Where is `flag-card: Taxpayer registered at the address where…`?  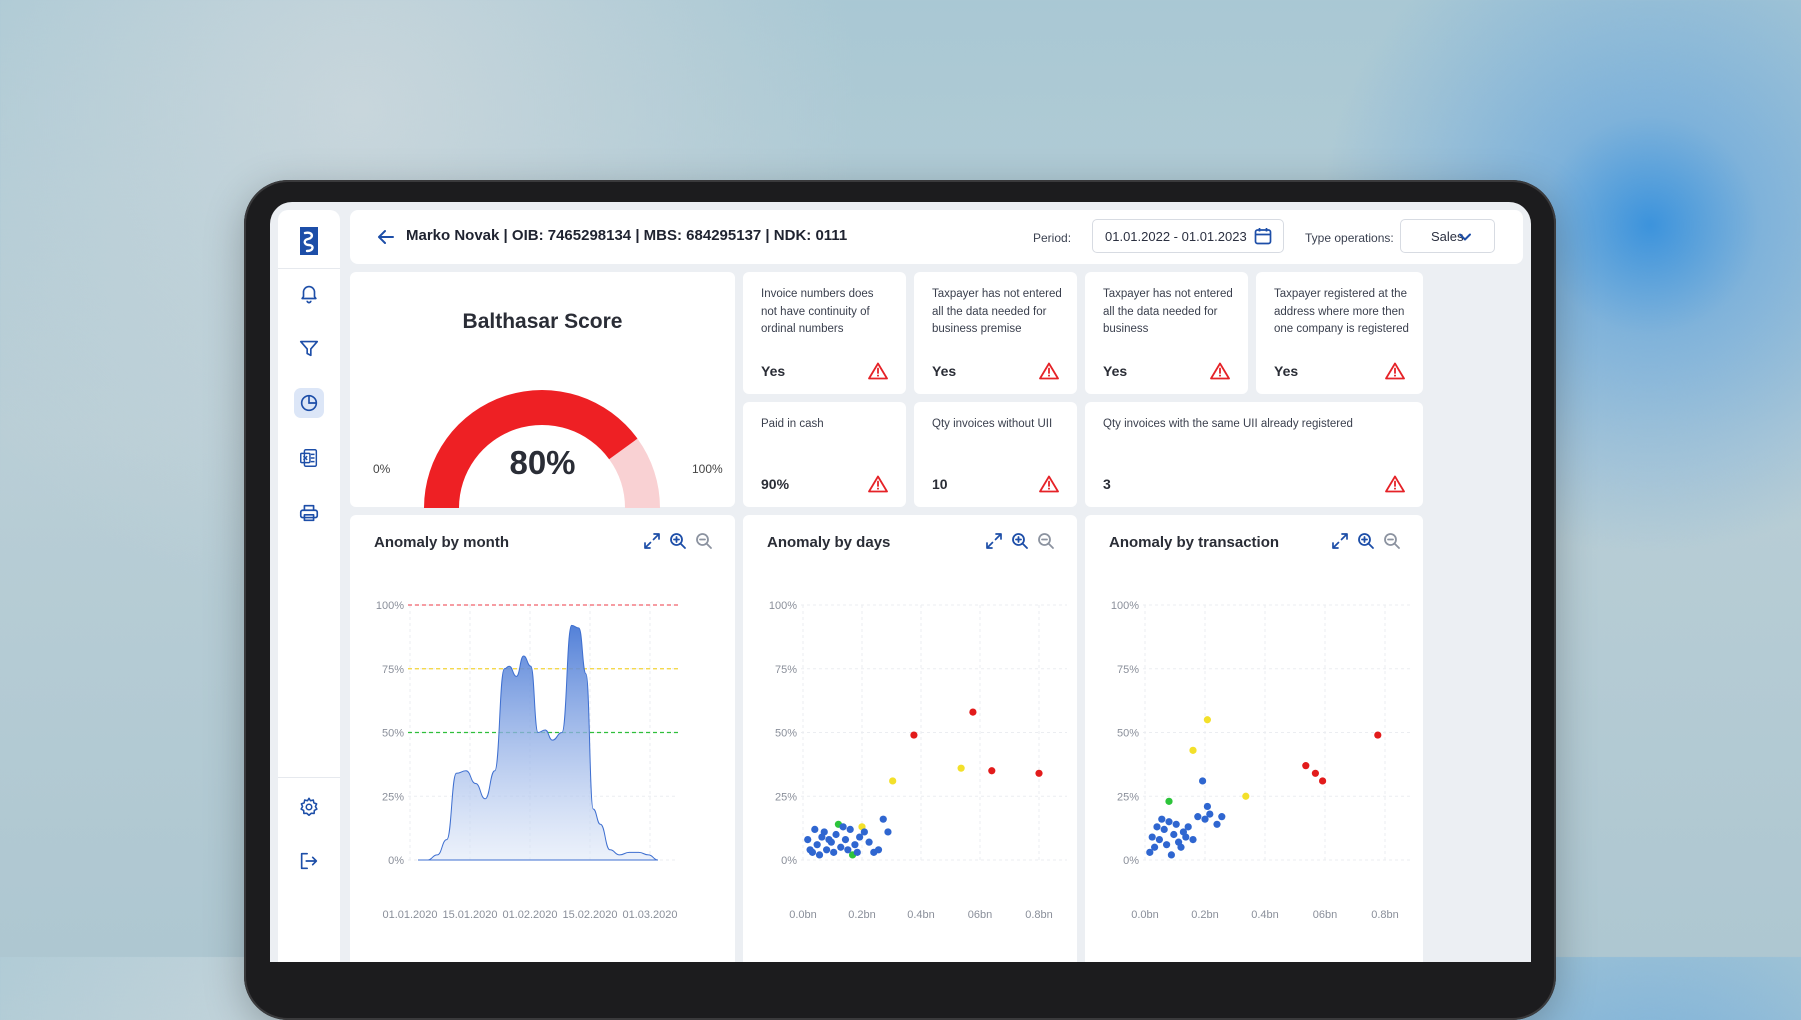
flag-card: Taxpayer registered at the address where… is located at coordinates (1339, 333).